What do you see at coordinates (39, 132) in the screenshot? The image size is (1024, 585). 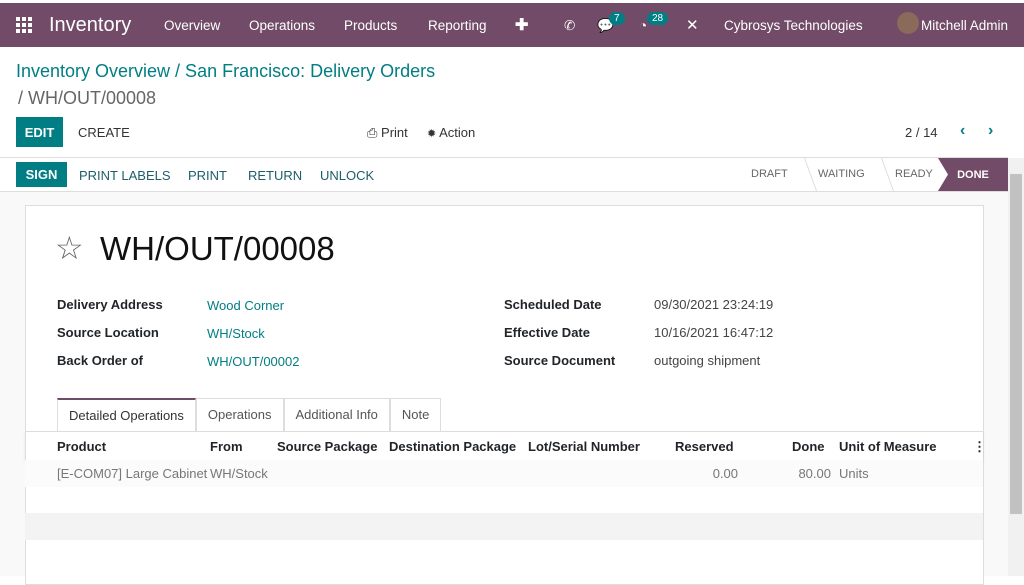 I see `edit-button: EDIT` at bounding box center [39, 132].